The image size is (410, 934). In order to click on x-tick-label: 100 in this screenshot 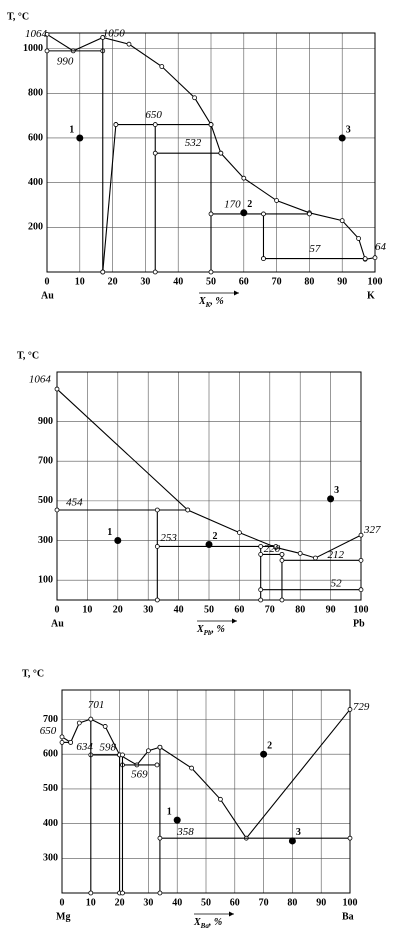, I will do `click(375, 281)`.